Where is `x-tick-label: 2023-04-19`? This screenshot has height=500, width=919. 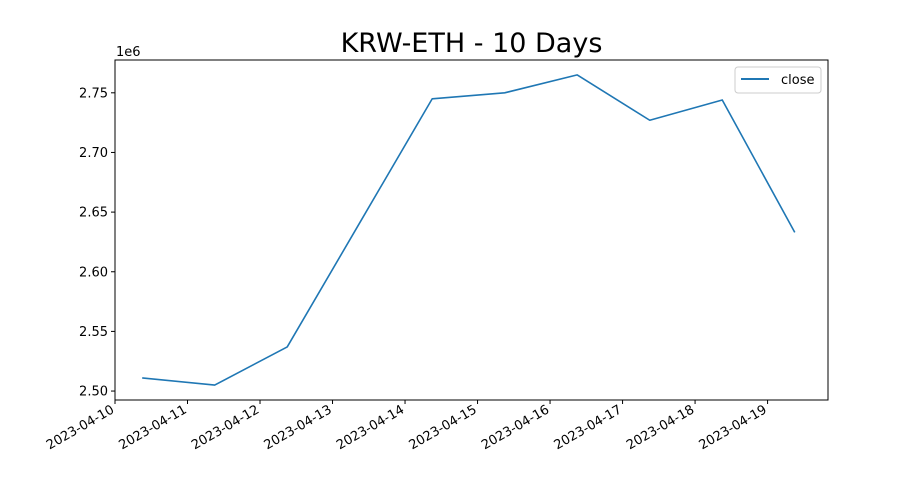 x-tick-label: 2023-04-19 is located at coordinates (733, 427).